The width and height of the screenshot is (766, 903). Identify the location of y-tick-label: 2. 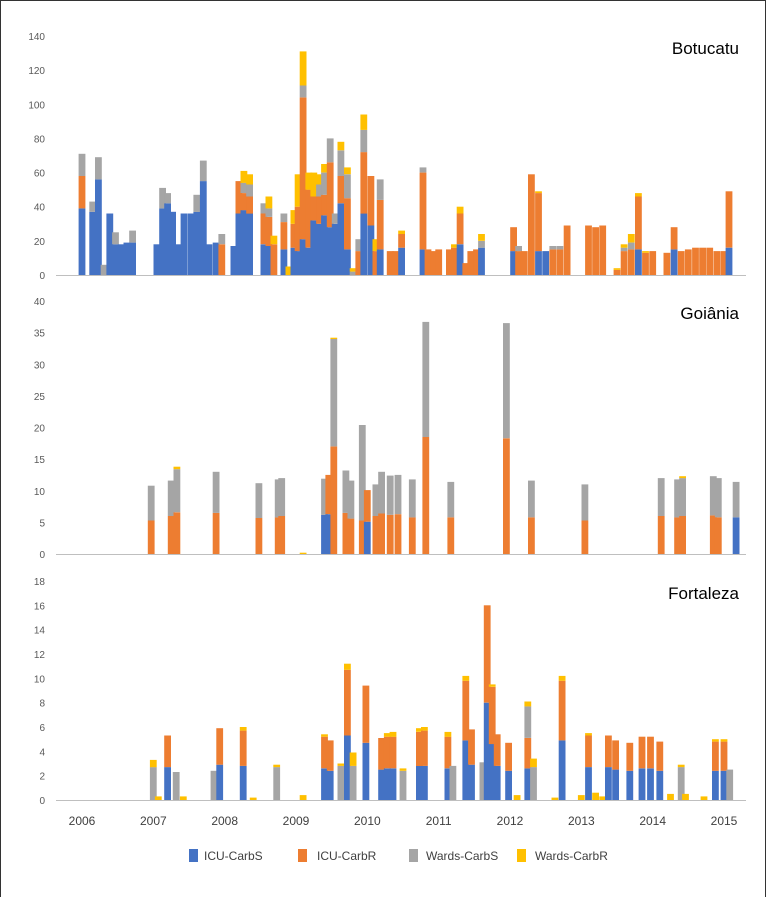
(42, 777).